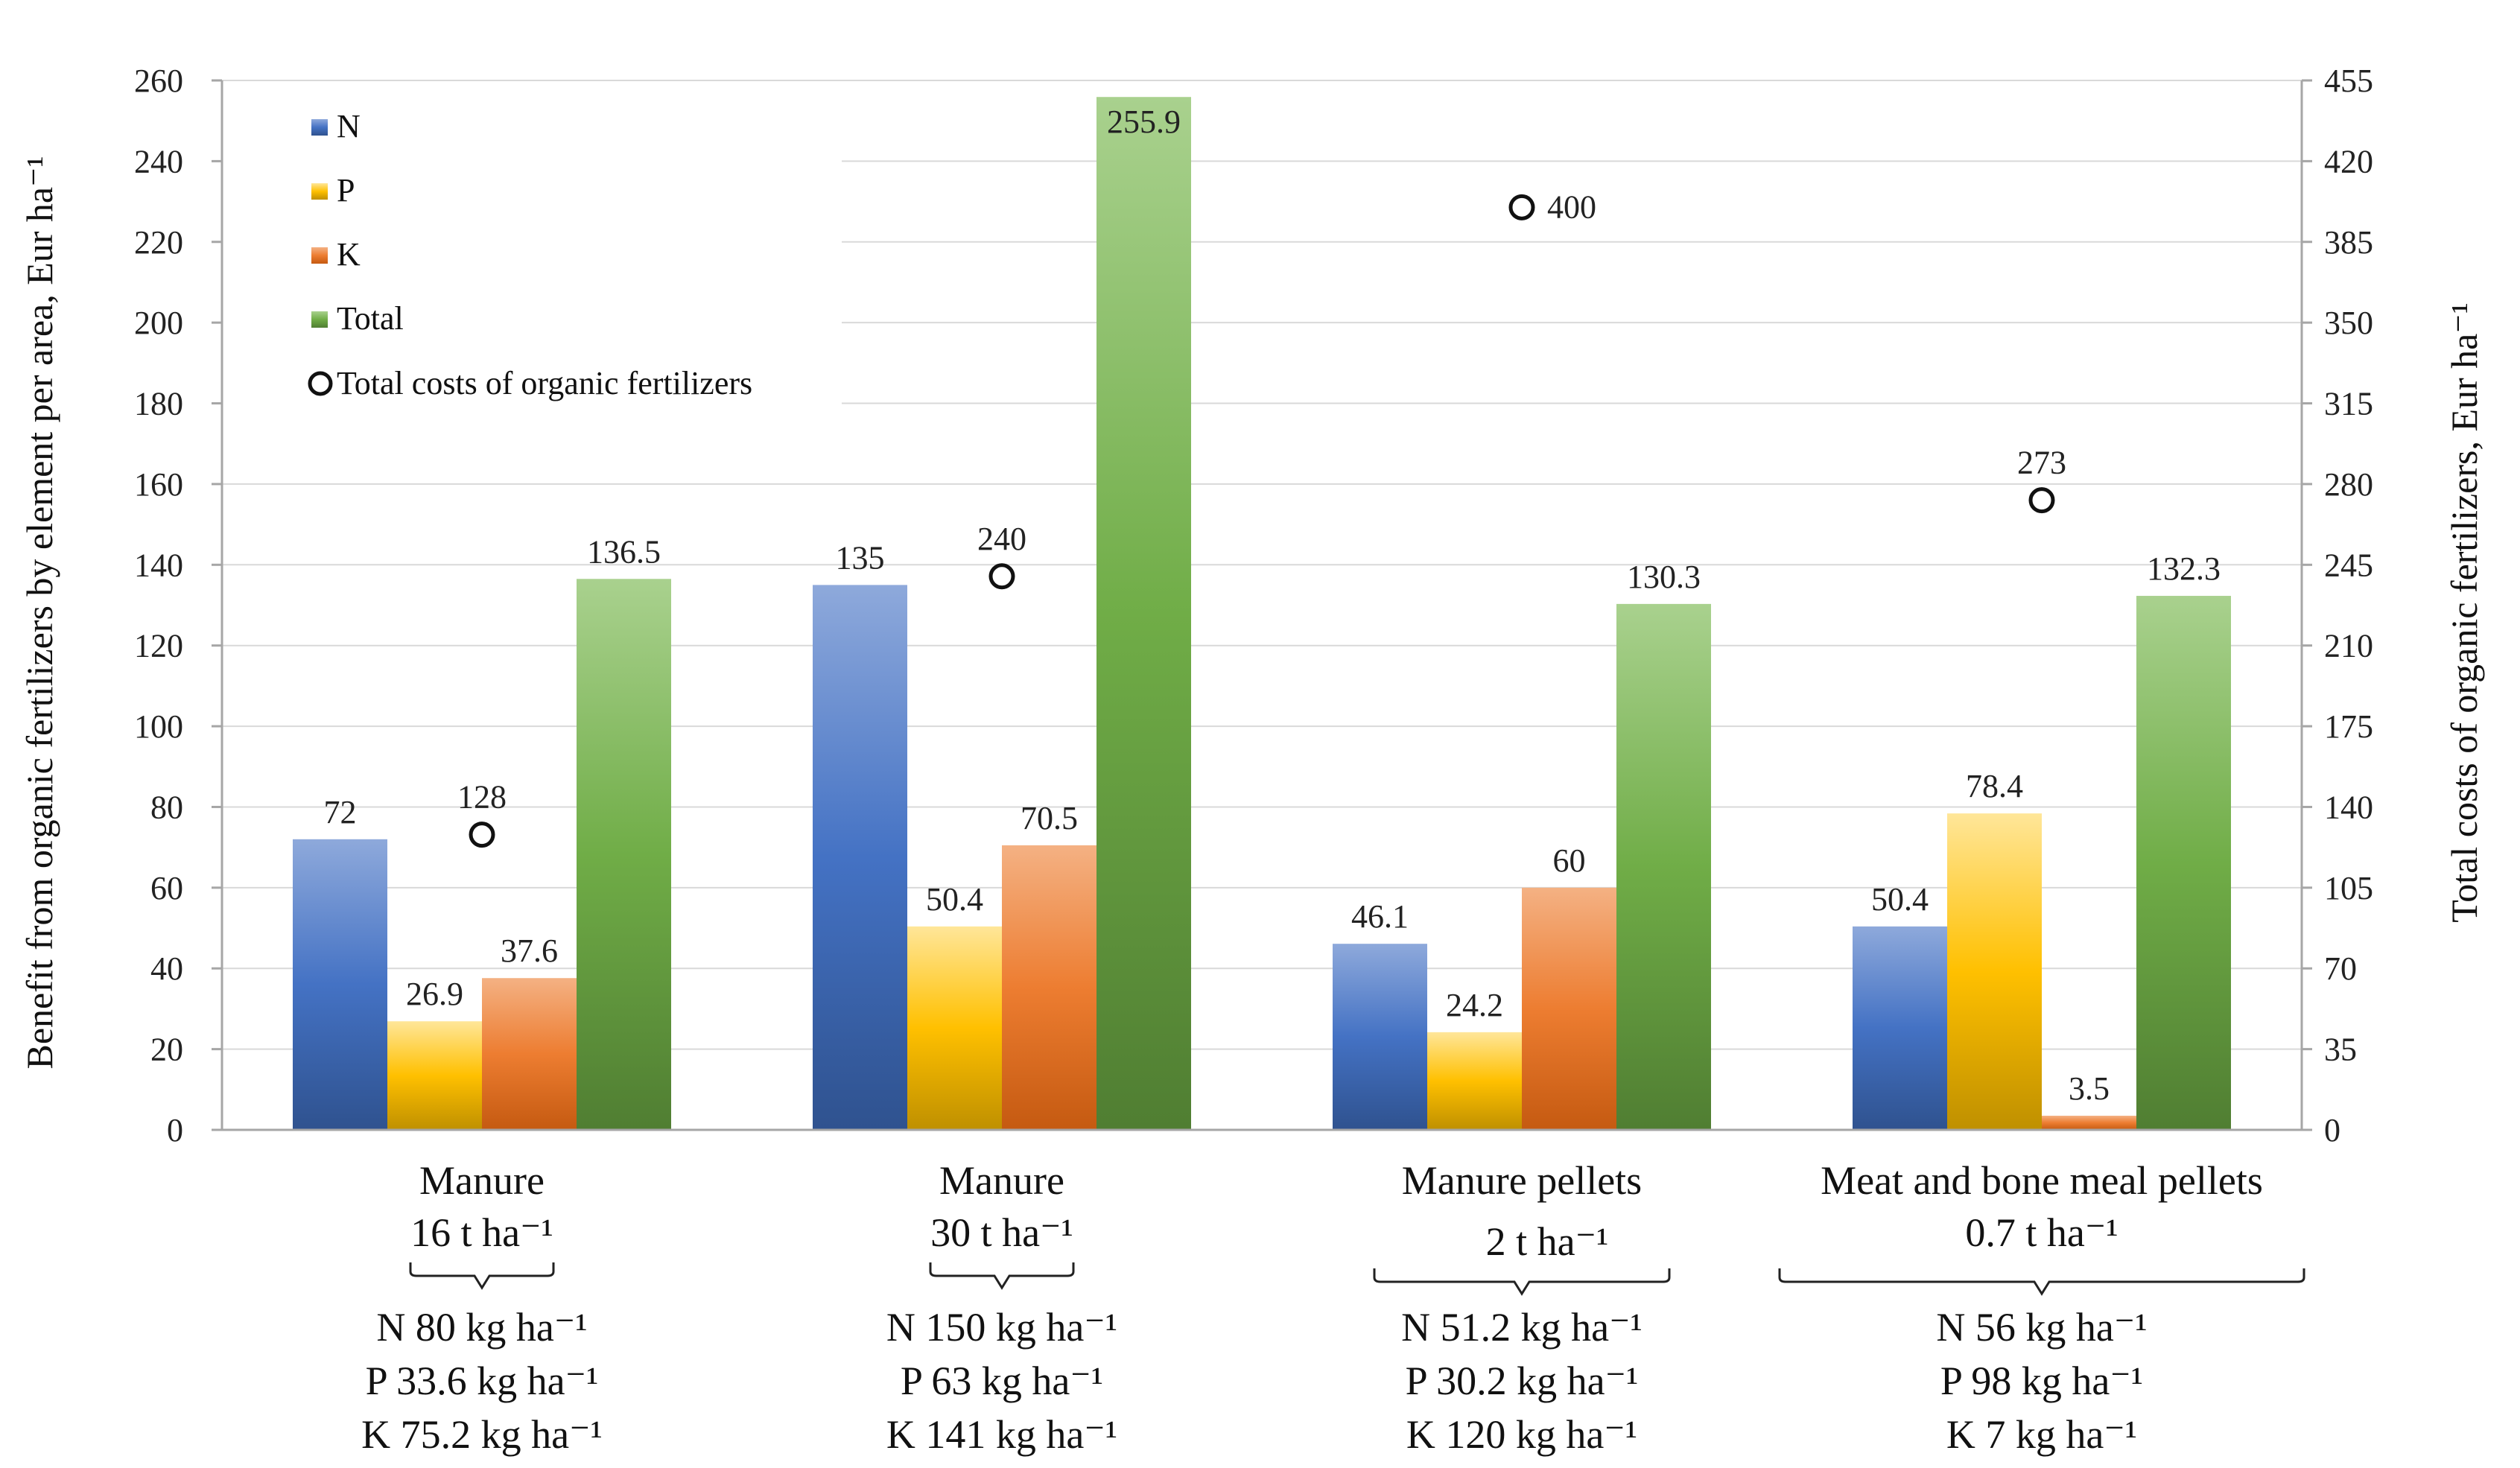  What do you see at coordinates (166, 1050) in the screenshot?
I see `y-tick-label: 20` at bounding box center [166, 1050].